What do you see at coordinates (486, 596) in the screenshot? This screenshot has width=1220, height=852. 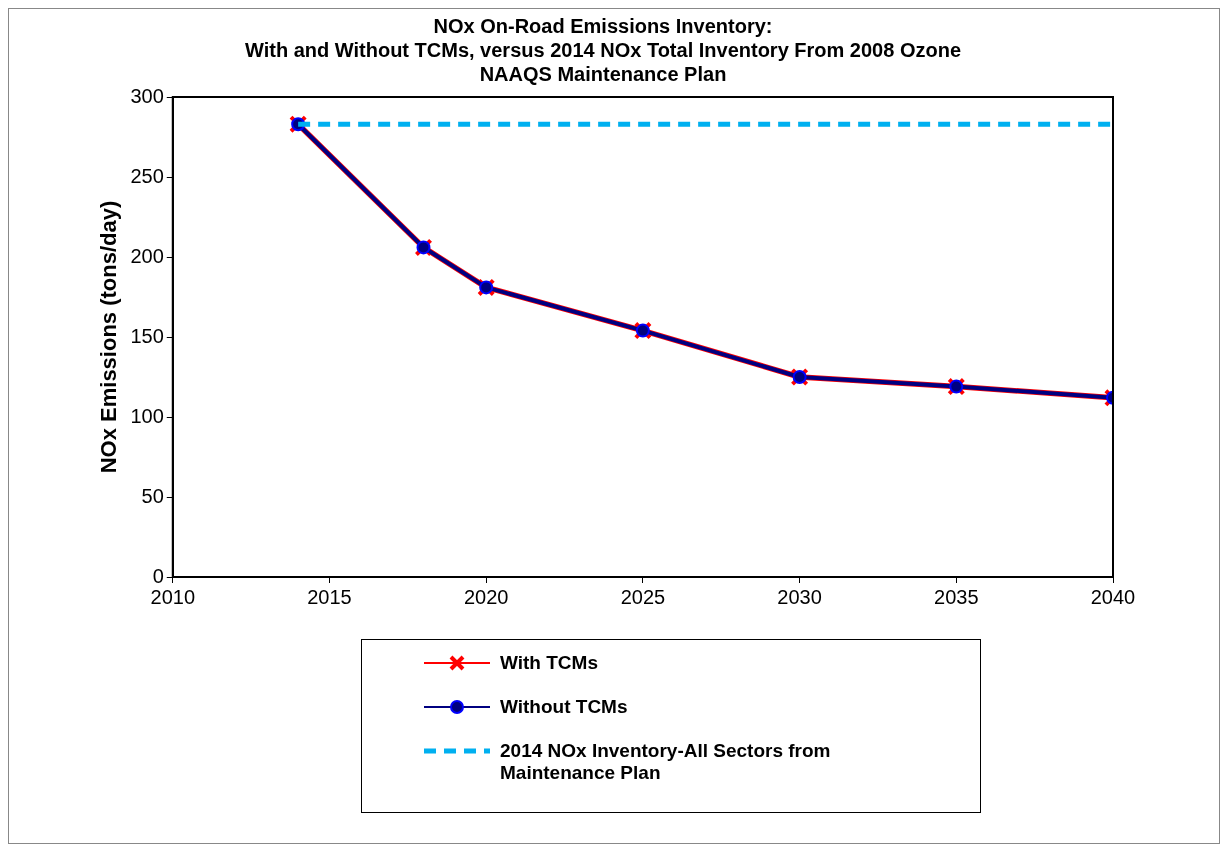 I see `x-tick-label: 2020` at bounding box center [486, 596].